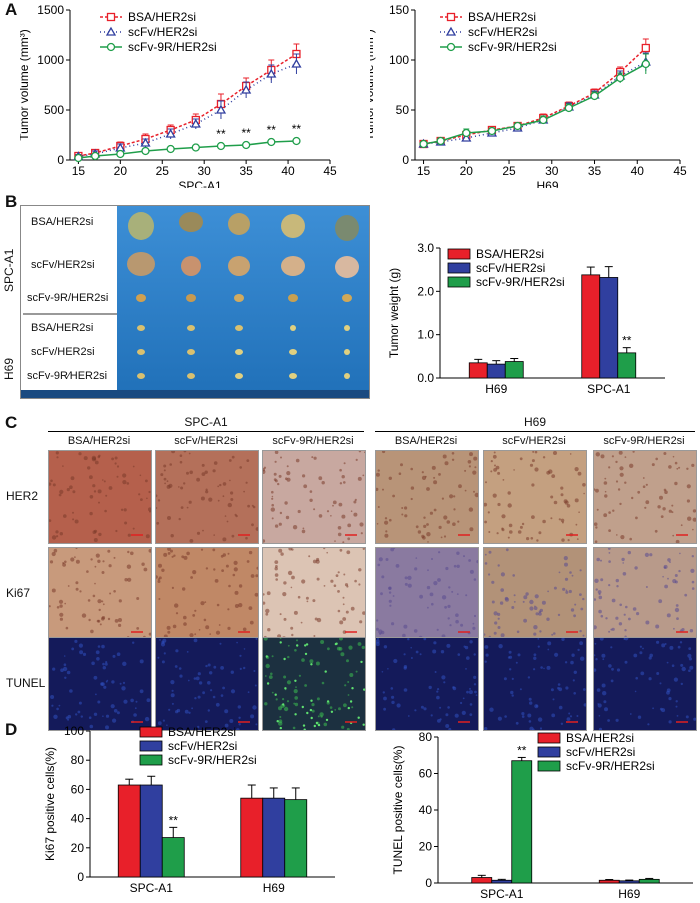 The width and height of the screenshot is (700, 903). Describe the element at coordinates (206, 422) in the screenshot. I see `group-header: SPC-A1` at that location.